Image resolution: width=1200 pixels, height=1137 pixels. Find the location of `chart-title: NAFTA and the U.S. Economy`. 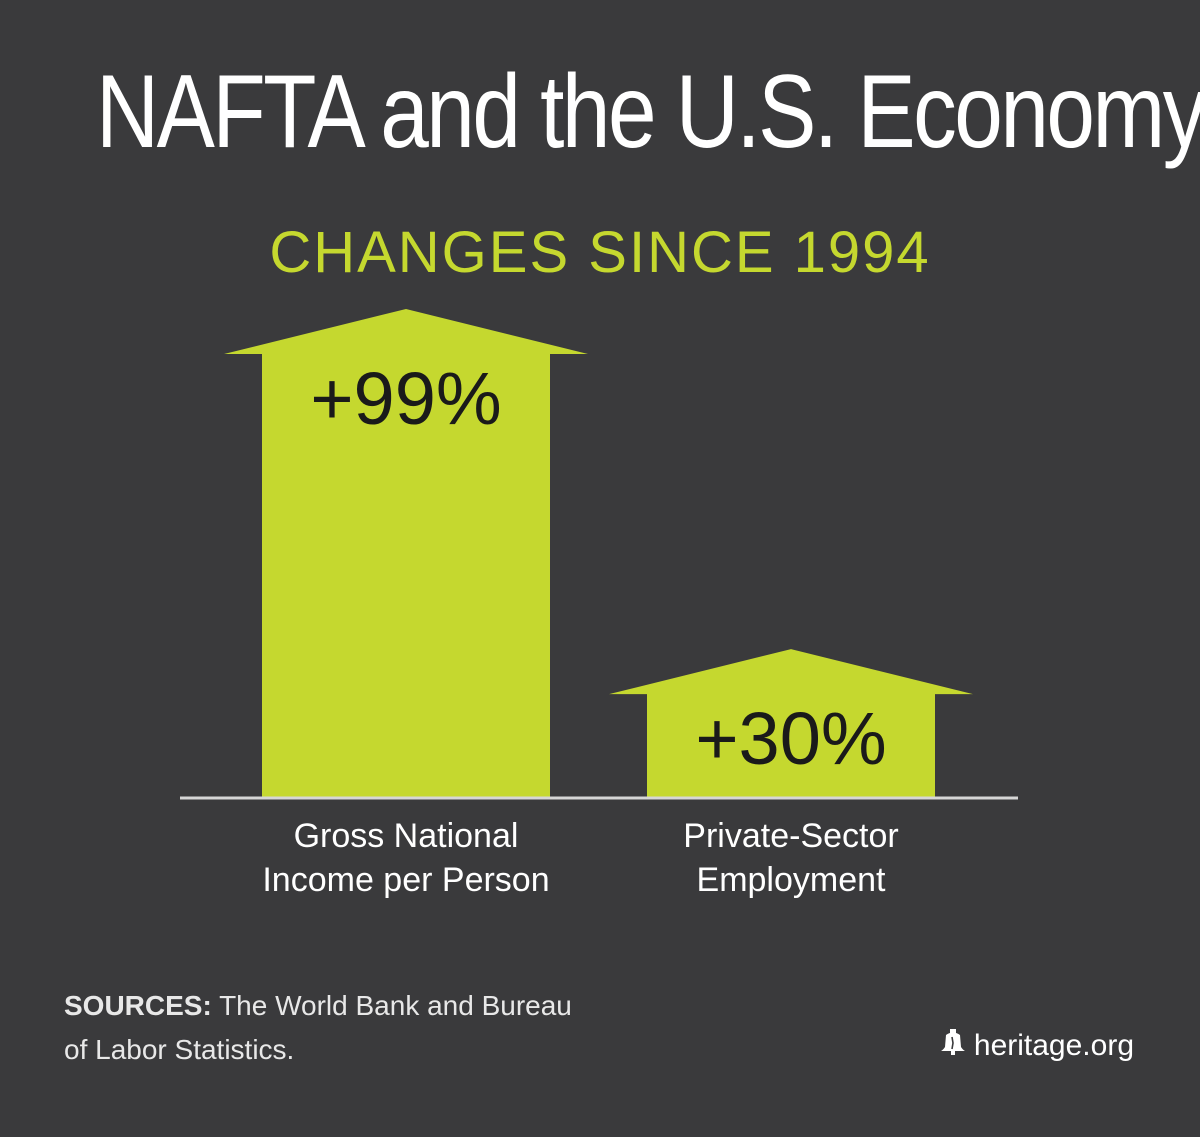

chart-title: NAFTA and the U.S. Economy is located at coordinates (648, 112).